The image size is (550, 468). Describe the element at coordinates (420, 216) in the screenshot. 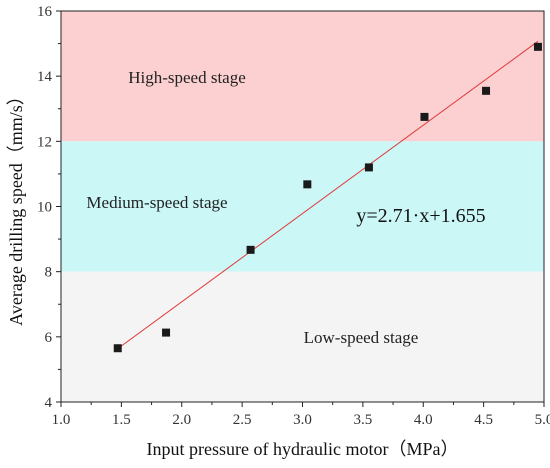

I see `fit-equation: y=2.71·x+1.655` at that location.